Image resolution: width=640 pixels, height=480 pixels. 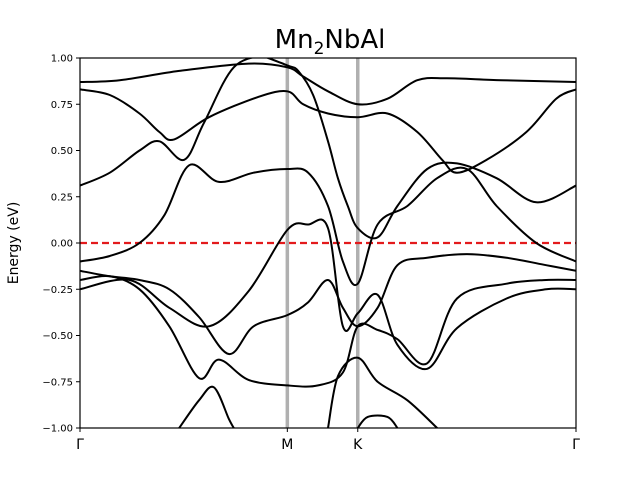 I want to click on chart-title-rest: NbAl, so click(x=354, y=40).